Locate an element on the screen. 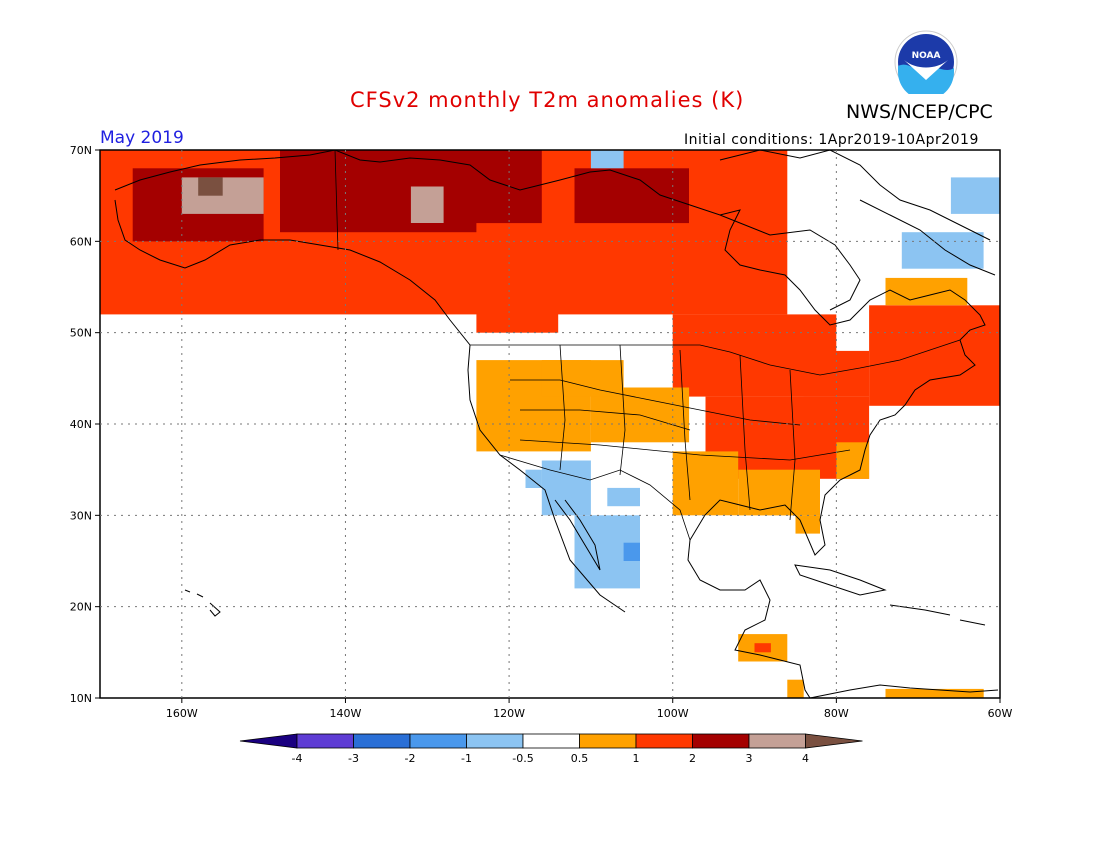 This screenshot has width=1100, height=850. colorbar-label: -2 is located at coordinates (410, 758).